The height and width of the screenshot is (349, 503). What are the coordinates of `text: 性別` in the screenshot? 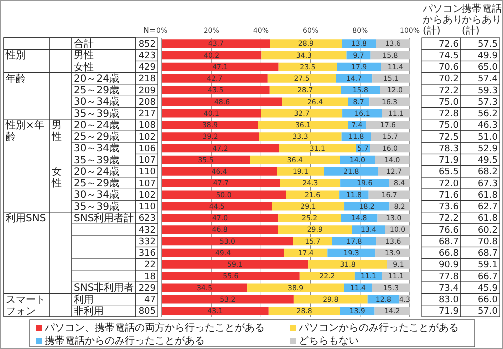 It's located at (15, 56).